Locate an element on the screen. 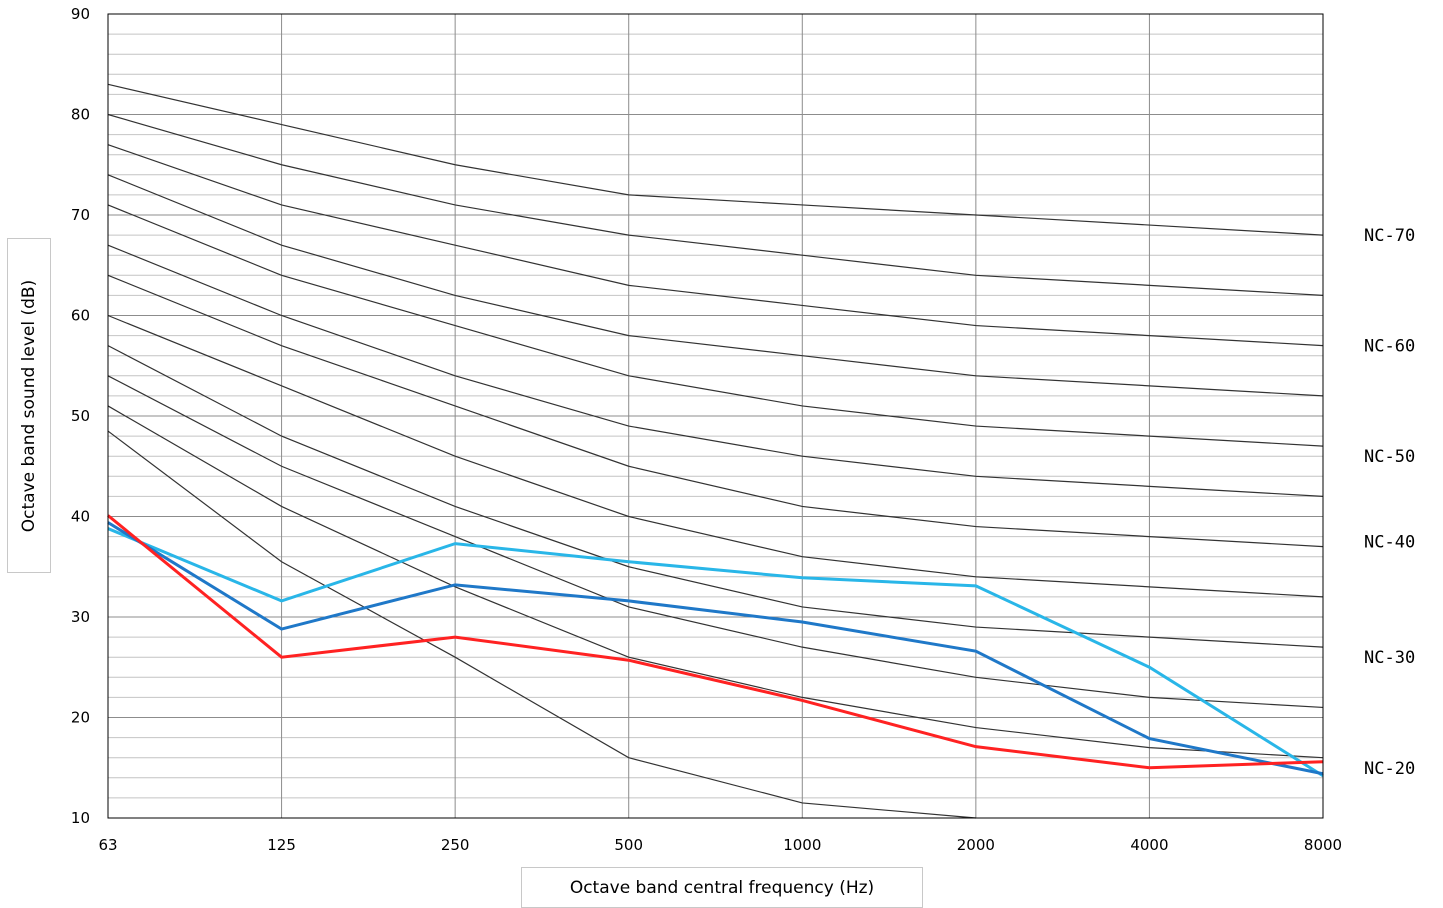 The image size is (1443, 908). x-tick-label: 500 is located at coordinates (628, 845).